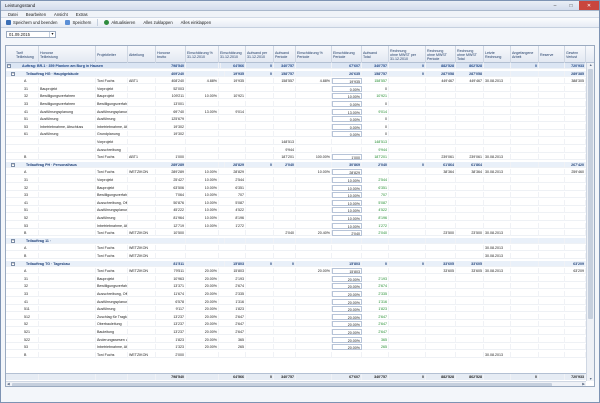 The height and width of the screenshot is (403, 600). Describe the element at coordinates (196, 22) in the screenshot. I see `expand-all-button: Alles einklappen` at that location.